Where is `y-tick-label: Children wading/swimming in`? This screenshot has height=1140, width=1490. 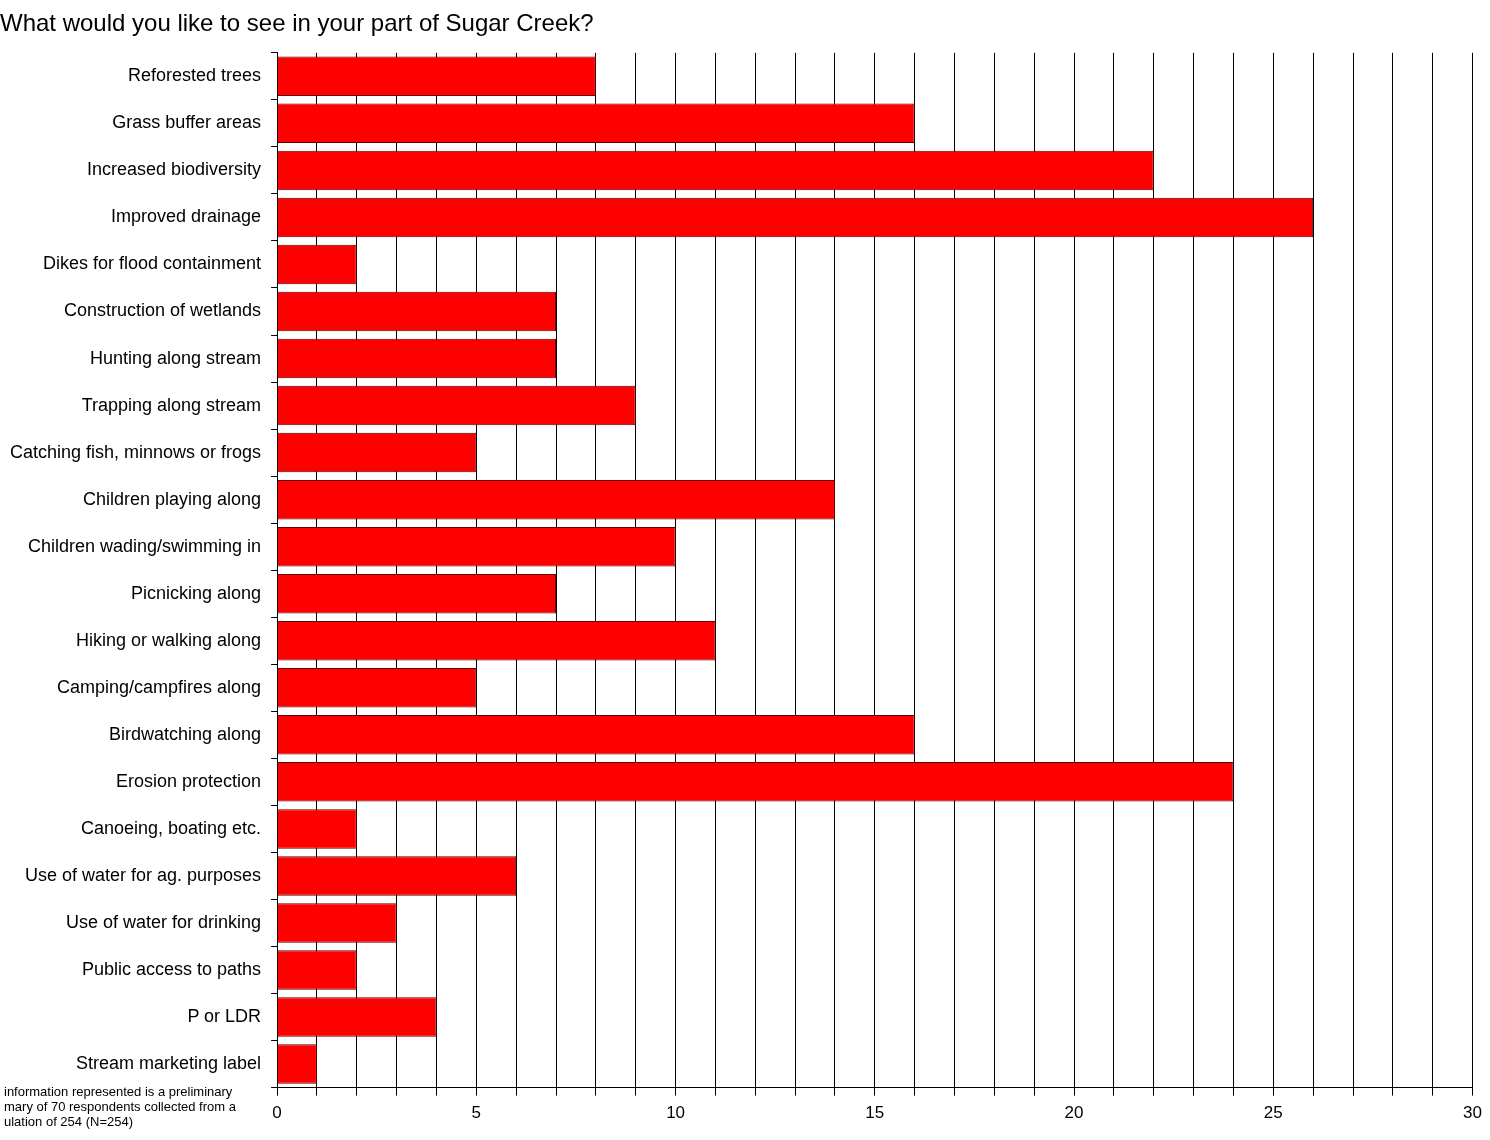 y-tick-label: Children wading/swimming in is located at coordinates (144, 545).